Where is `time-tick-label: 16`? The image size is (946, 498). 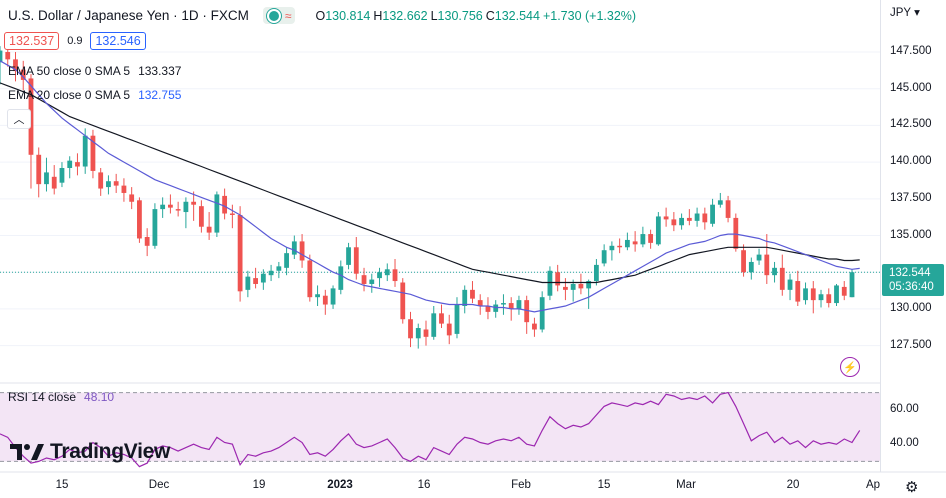 time-tick-label: 16 is located at coordinates (424, 485).